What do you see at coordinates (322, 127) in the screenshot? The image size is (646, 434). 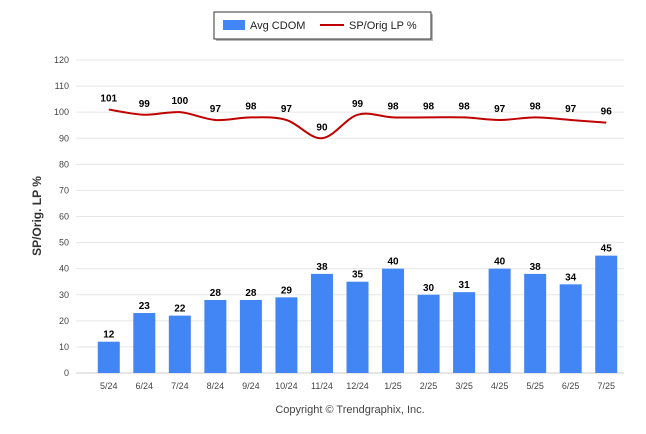 I see `line-value-label: 90` at bounding box center [322, 127].